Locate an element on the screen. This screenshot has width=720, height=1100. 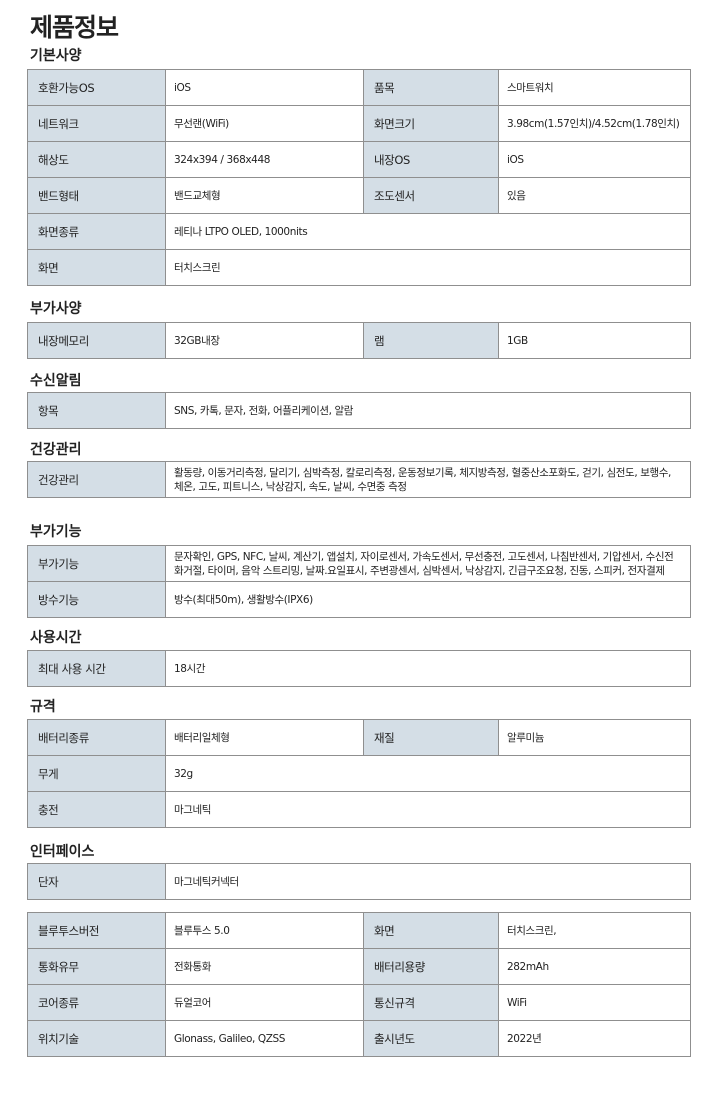
spec-row: 충전 마그네틱 is located at coordinates (359, 809).